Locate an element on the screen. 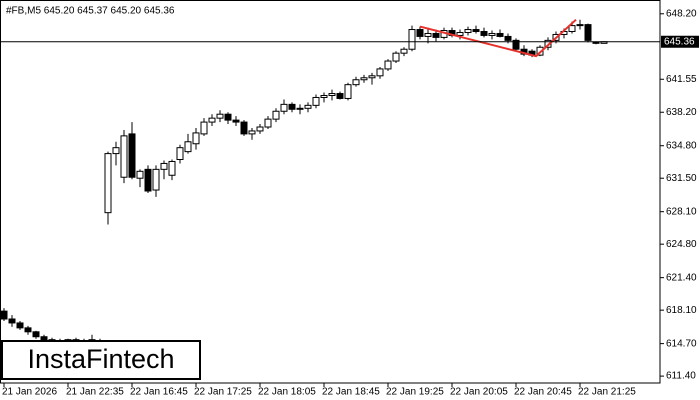  current-price-box is located at coordinates (680, 41).